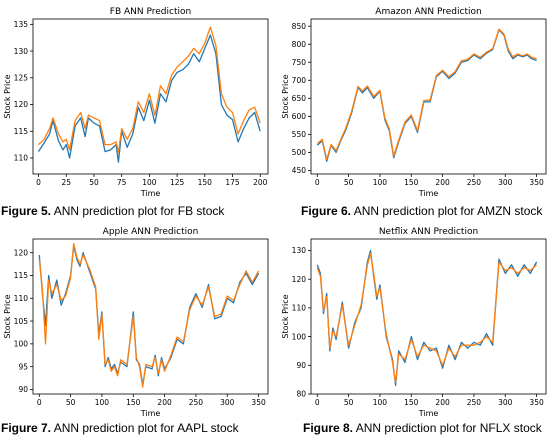  Describe the element at coordinates (145, 428) in the screenshot. I see `caption-text: ANN prediction plot for AAPL stock` at that location.